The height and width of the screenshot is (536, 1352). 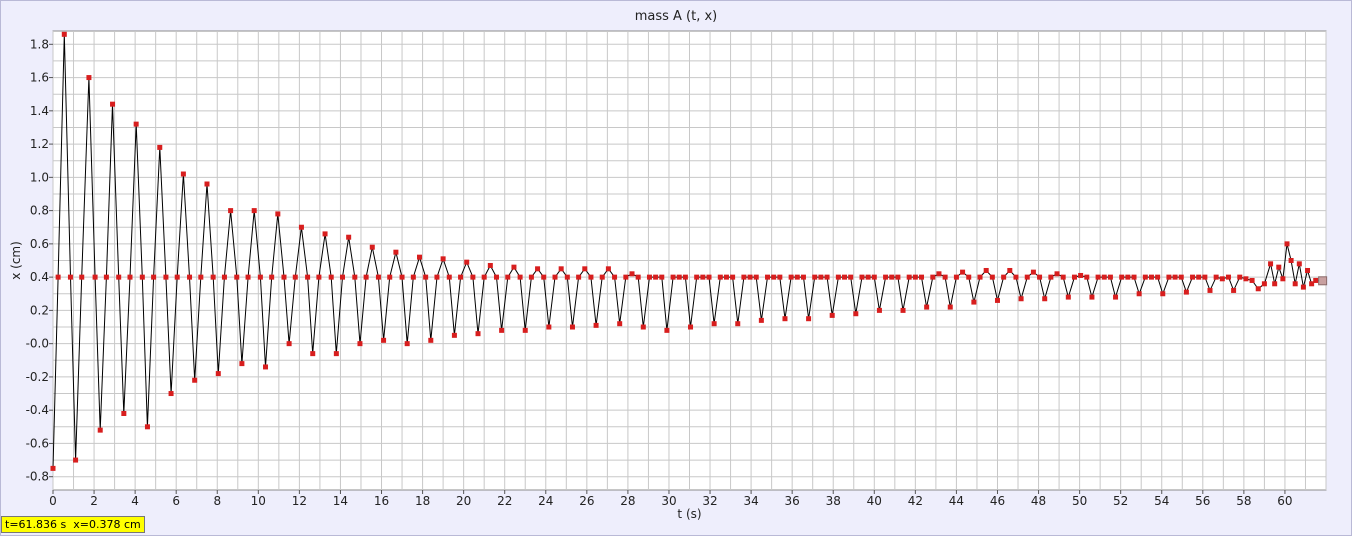 What do you see at coordinates (39, 277) in the screenshot?
I see `y-tick-label: 0.4` at bounding box center [39, 277].